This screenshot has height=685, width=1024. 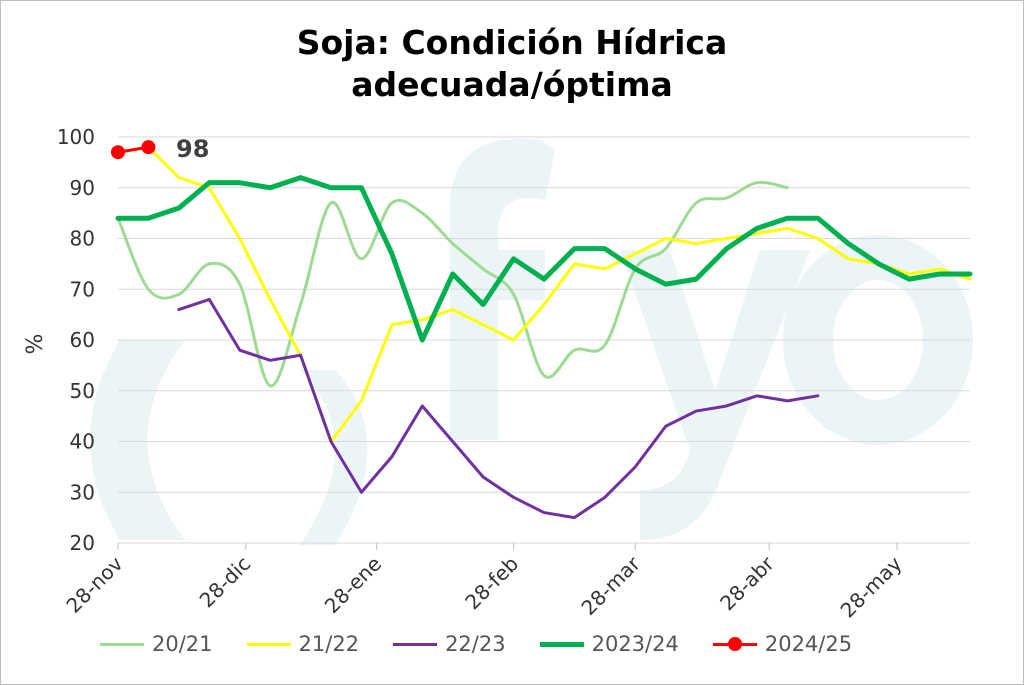 What do you see at coordinates (353, 585) in the screenshot?
I see `x-tick-label: 28-ene` at bounding box center [353, 585].